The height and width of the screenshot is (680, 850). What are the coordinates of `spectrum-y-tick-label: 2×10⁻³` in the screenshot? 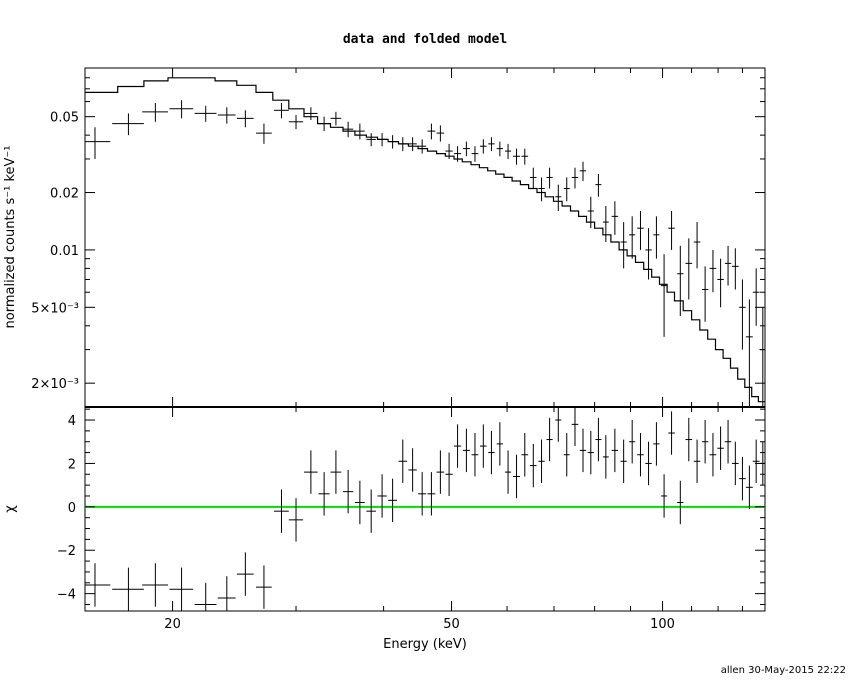 It's located at (55, 384).